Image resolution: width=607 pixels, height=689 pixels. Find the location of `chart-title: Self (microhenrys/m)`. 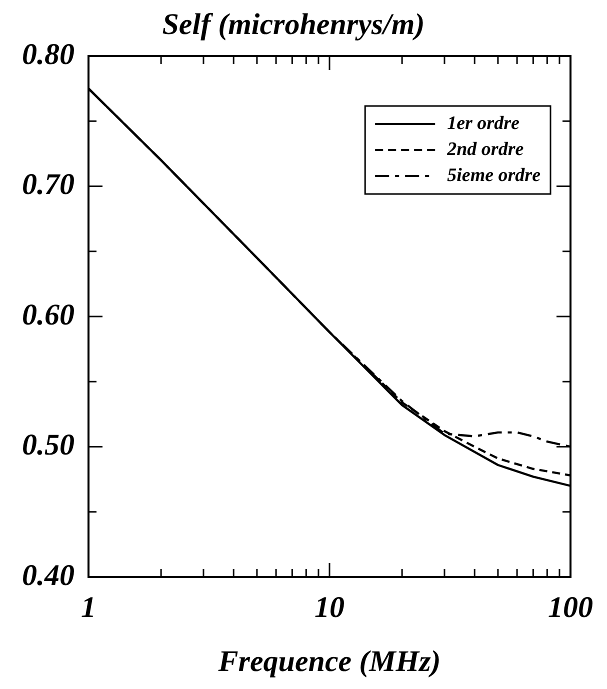

chart-title: Self (microhenrys/m) is located at coordinates (293, 24).